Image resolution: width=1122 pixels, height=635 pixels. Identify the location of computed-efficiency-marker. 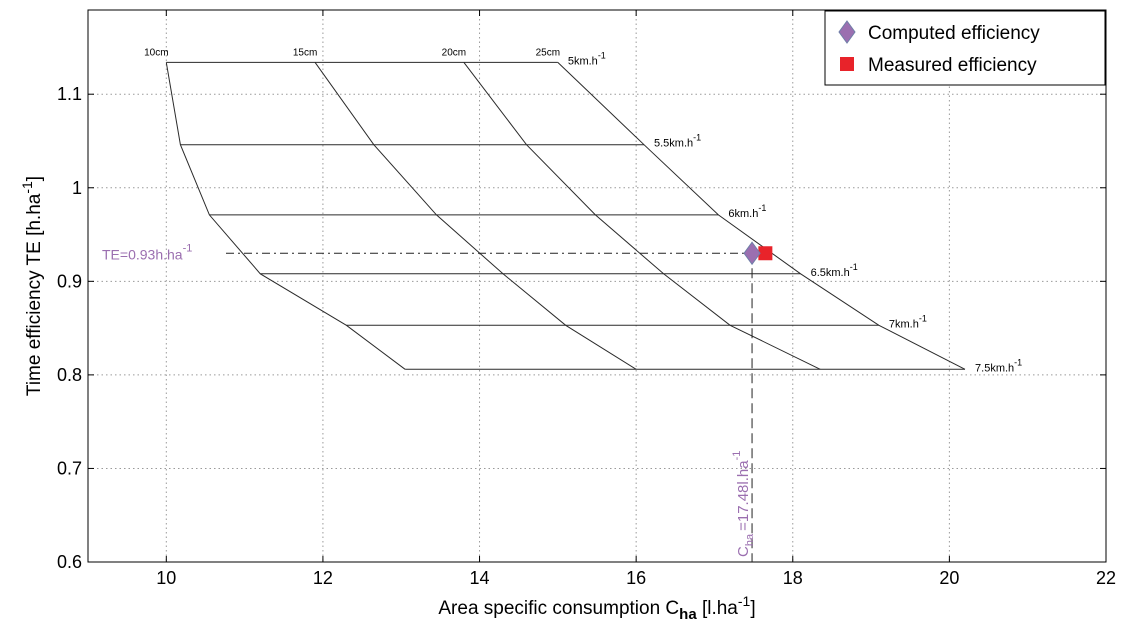
(752, 253).